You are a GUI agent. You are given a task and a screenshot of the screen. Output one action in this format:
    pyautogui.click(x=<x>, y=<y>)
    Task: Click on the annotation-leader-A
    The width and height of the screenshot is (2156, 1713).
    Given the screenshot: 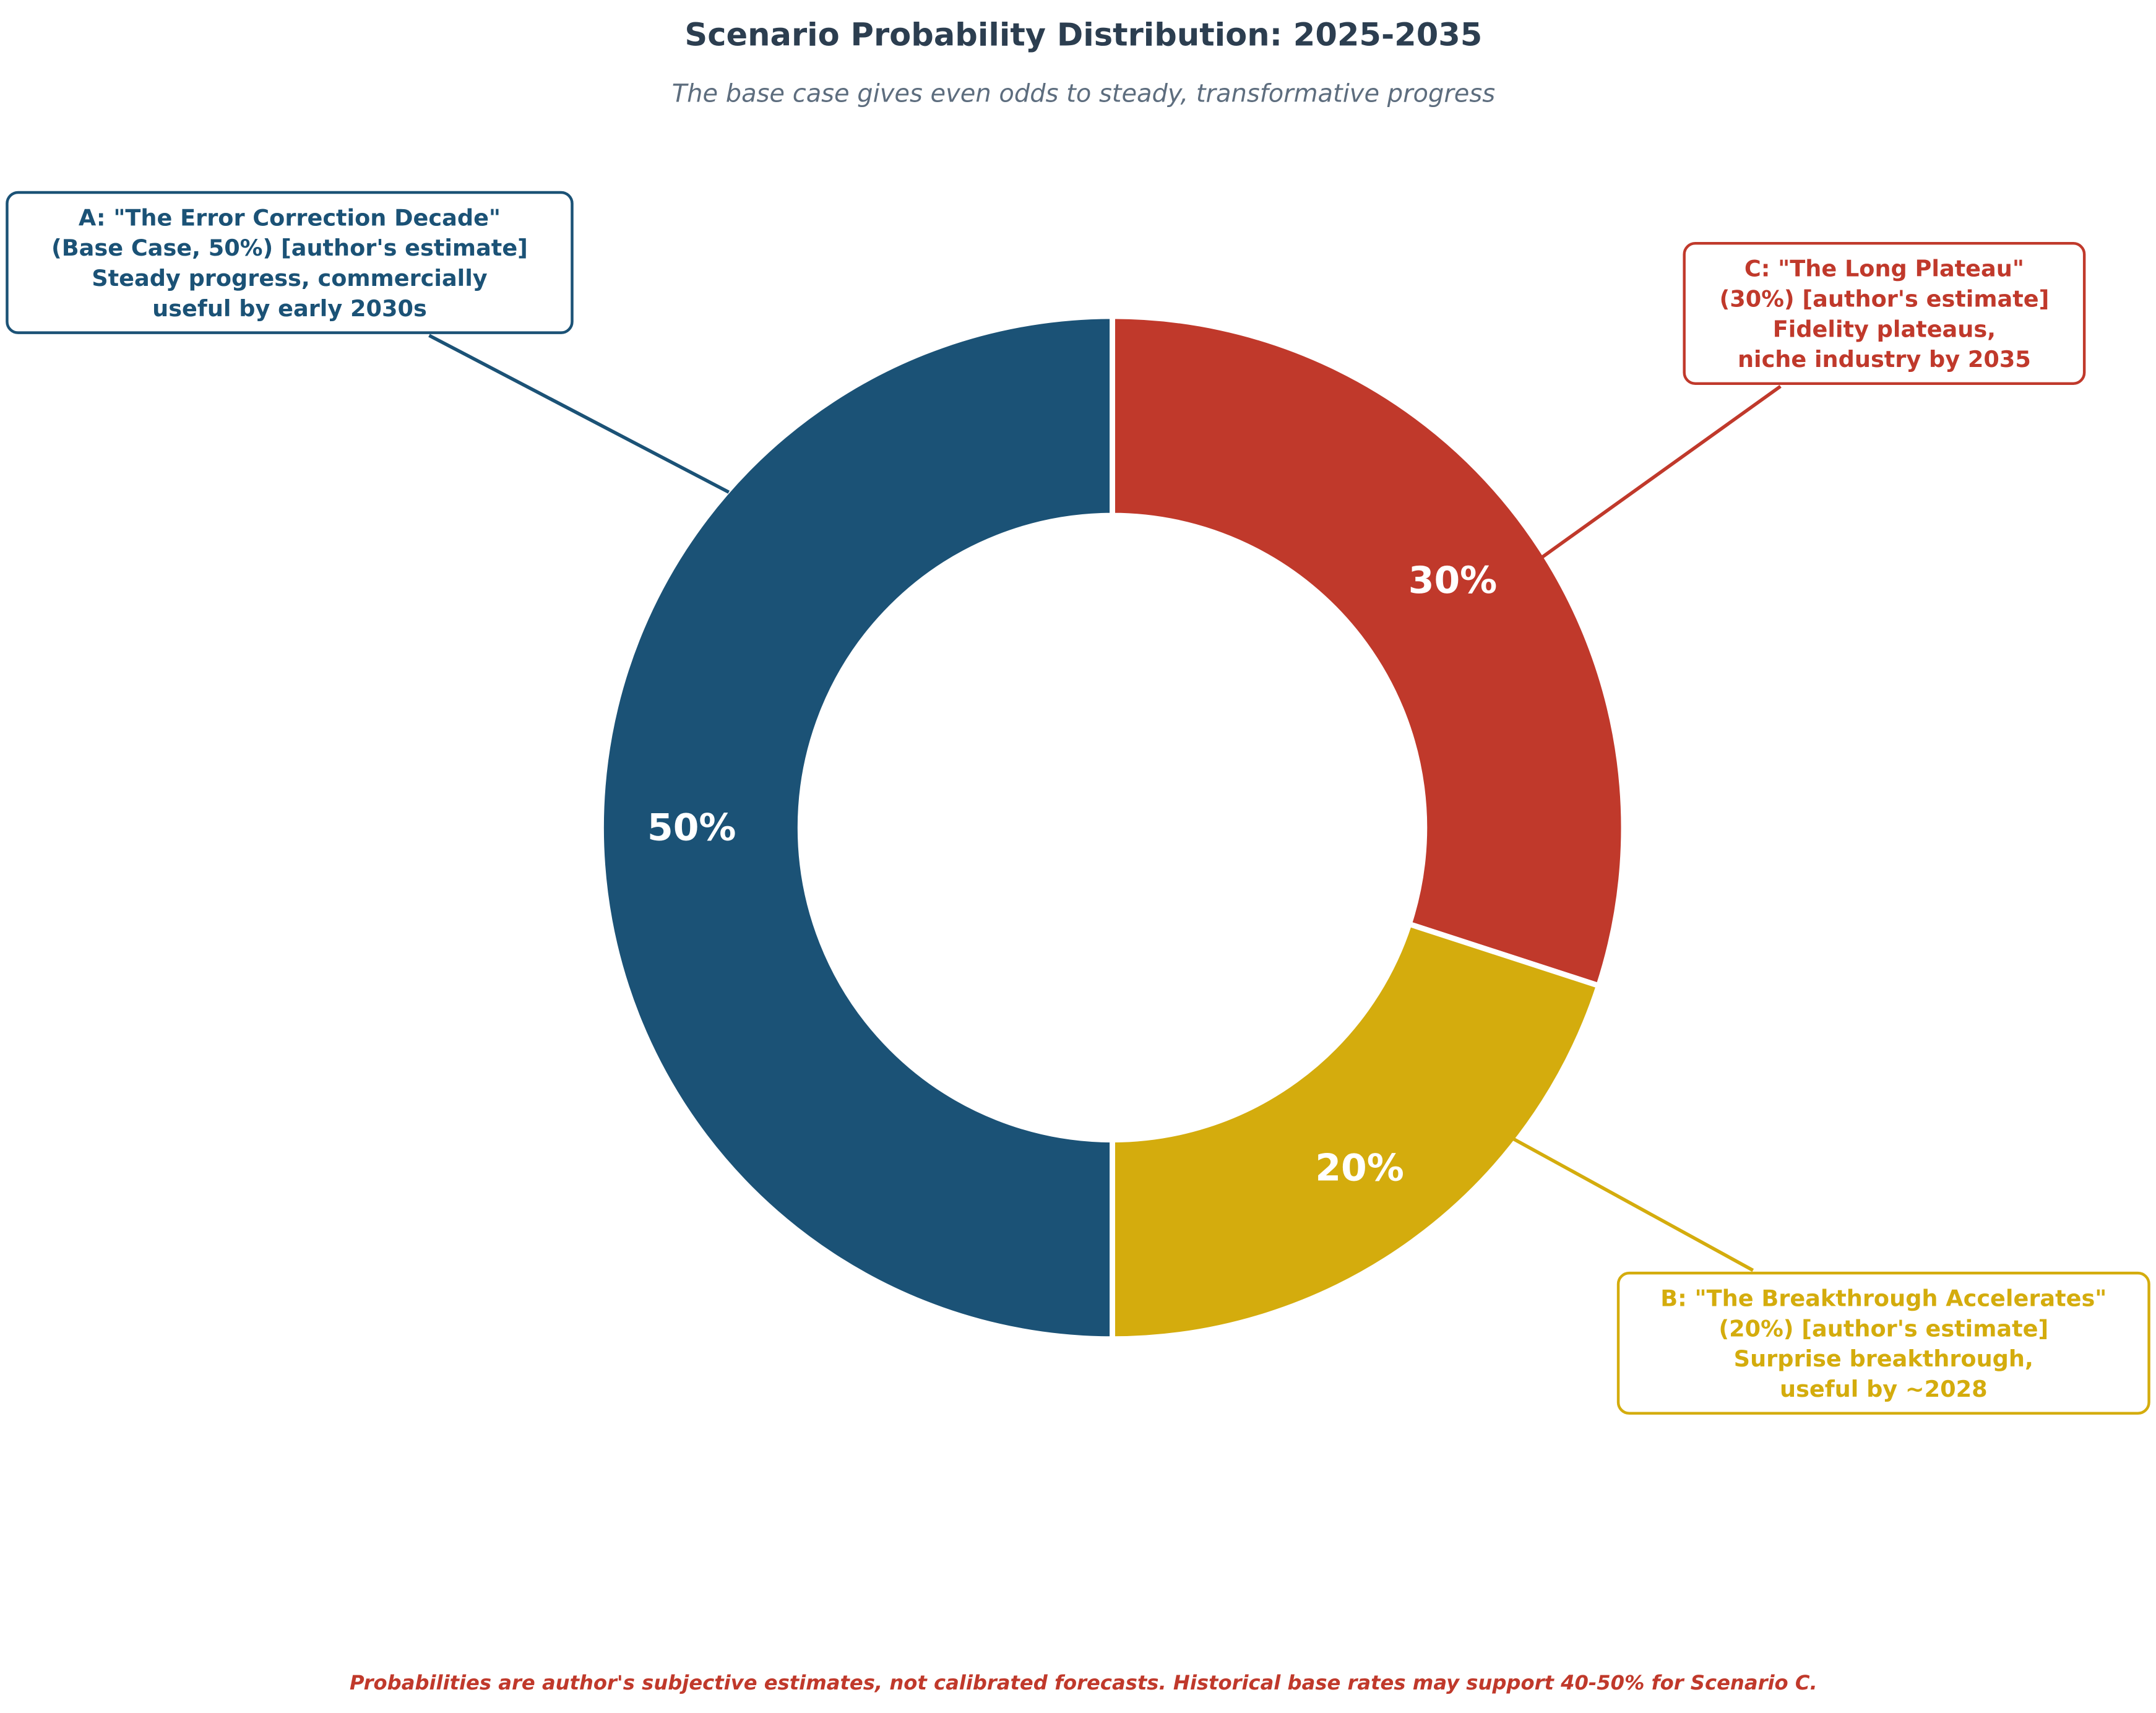 What is the action you would take?
    pyautogui.click(x=579, y=414)
    